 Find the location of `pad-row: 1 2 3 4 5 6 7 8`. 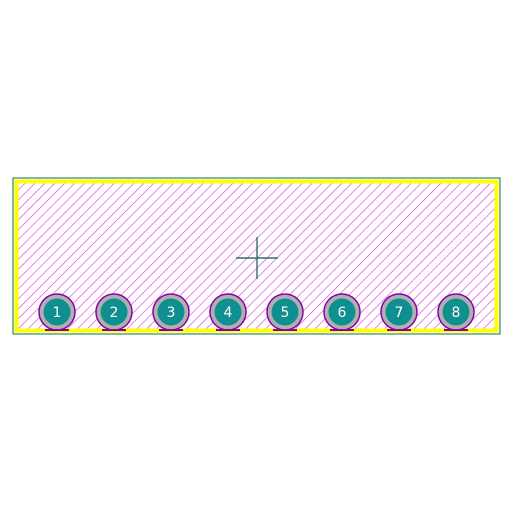

pad-row: 1 2 3 4 5 6 7 8 is located at coordinates (256, 312).